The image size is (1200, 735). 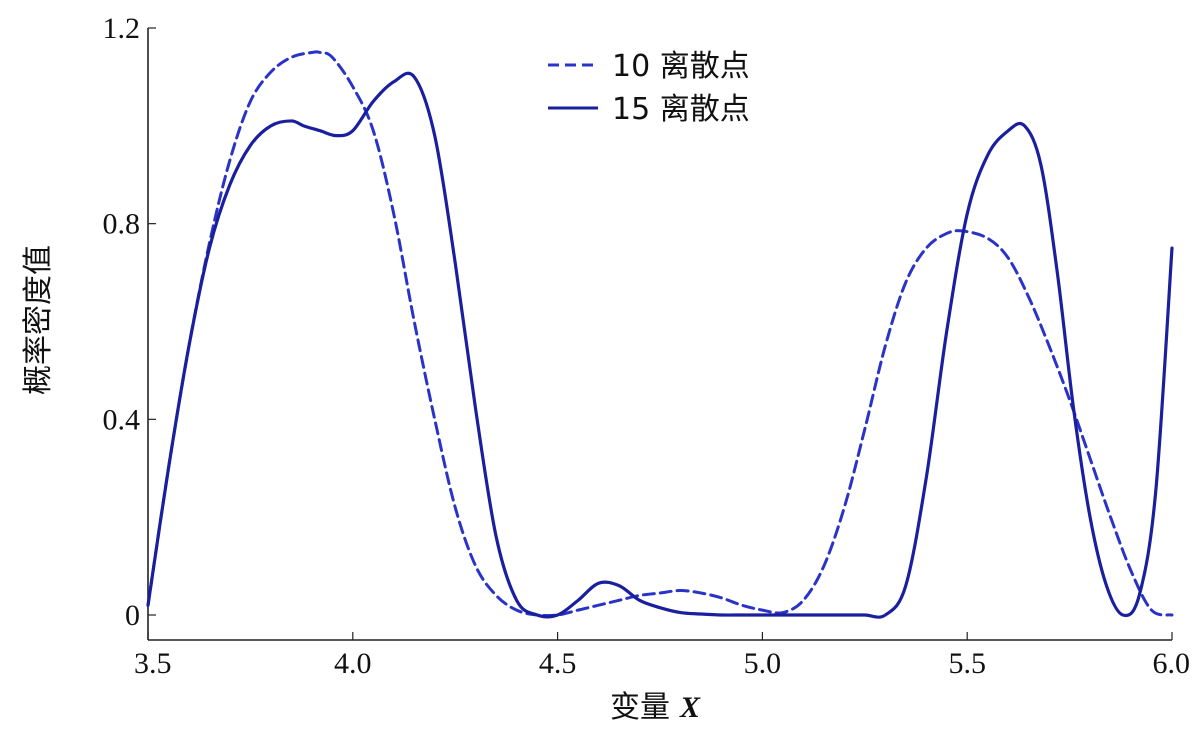 I want to click on legend: 10 离散点 15 离散点, so click(x=649, y=88).